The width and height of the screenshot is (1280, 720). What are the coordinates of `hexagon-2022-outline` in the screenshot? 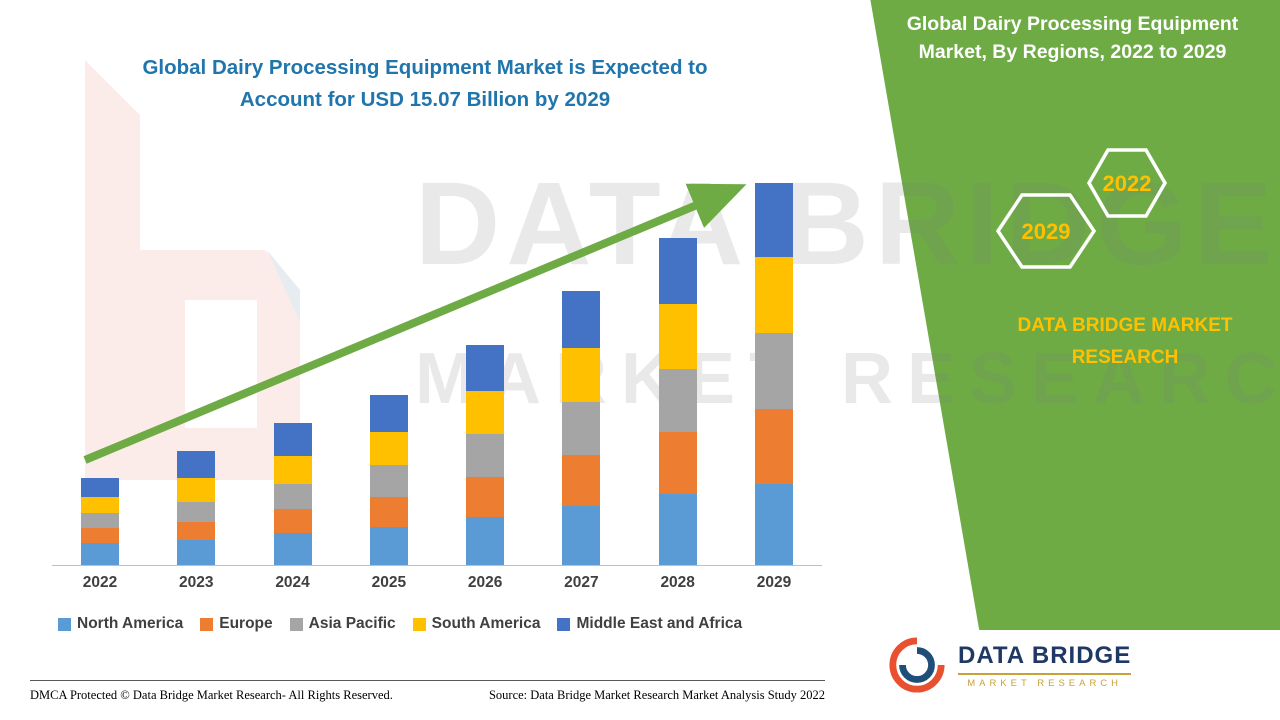 It's located at (1127, 183).